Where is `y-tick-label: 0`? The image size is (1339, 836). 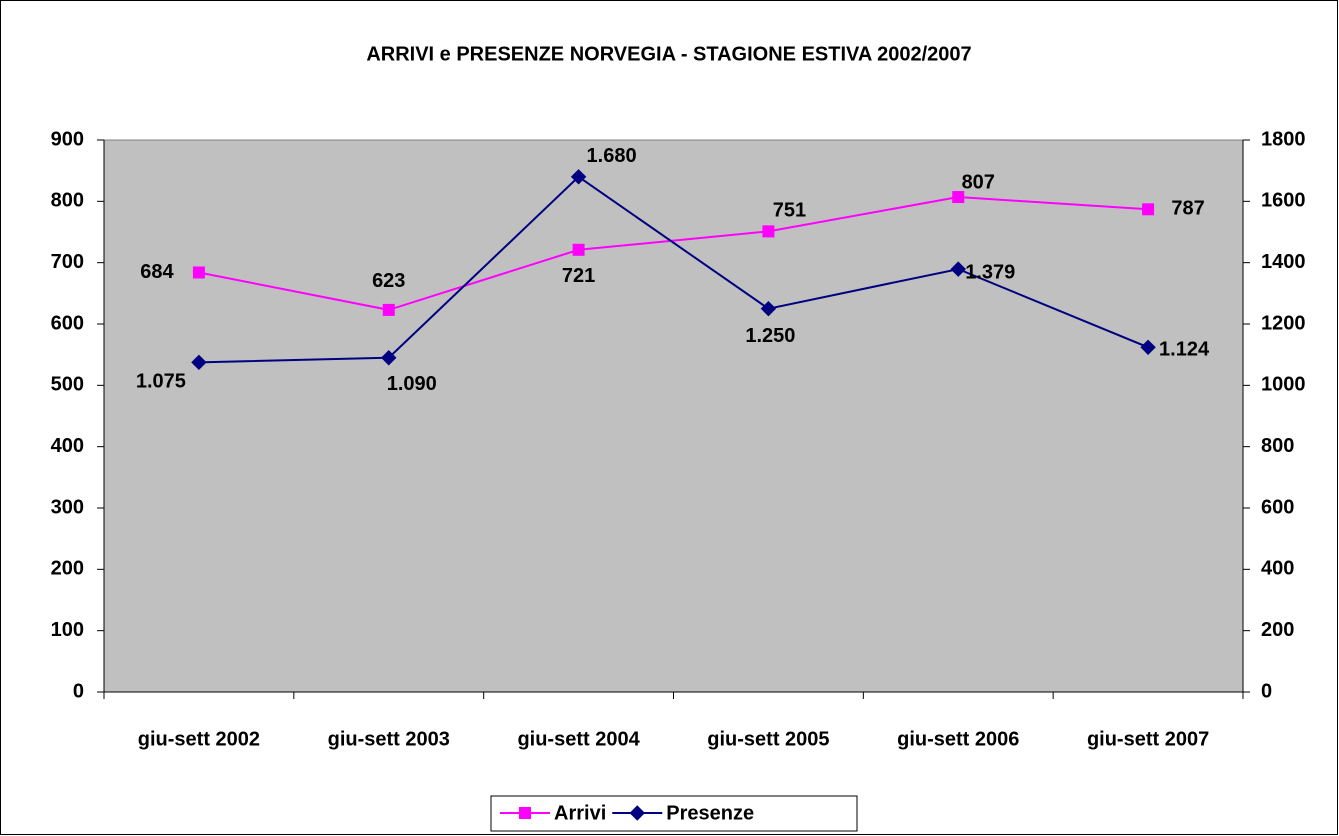 y-tick-label: 0 is located at coordinates (78, 691).